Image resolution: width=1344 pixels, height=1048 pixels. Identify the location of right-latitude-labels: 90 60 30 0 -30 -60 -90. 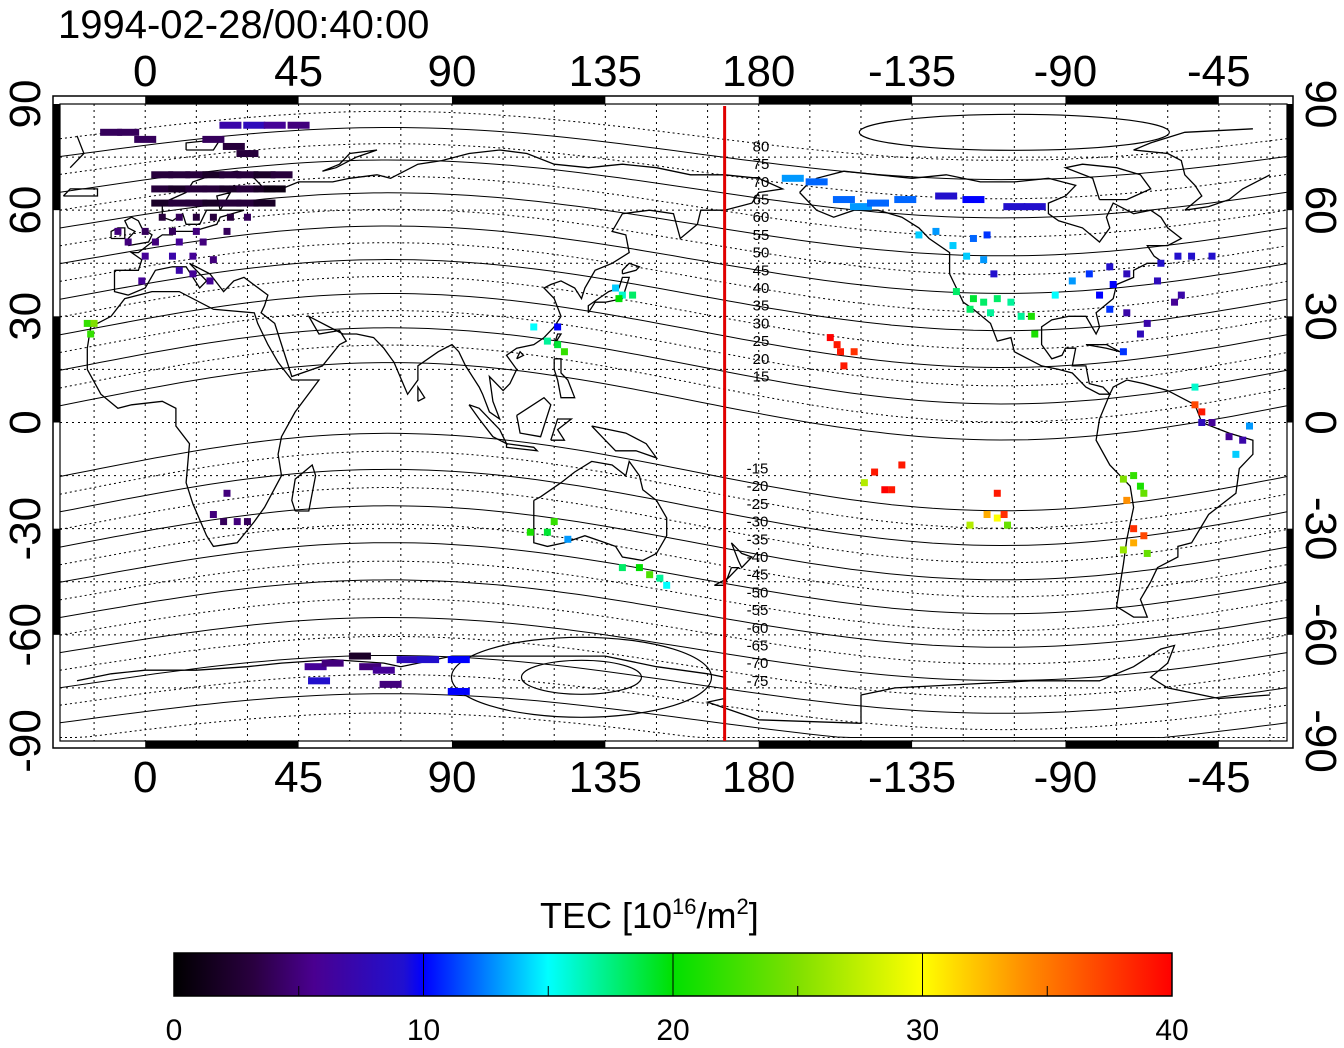
(1320, 426).